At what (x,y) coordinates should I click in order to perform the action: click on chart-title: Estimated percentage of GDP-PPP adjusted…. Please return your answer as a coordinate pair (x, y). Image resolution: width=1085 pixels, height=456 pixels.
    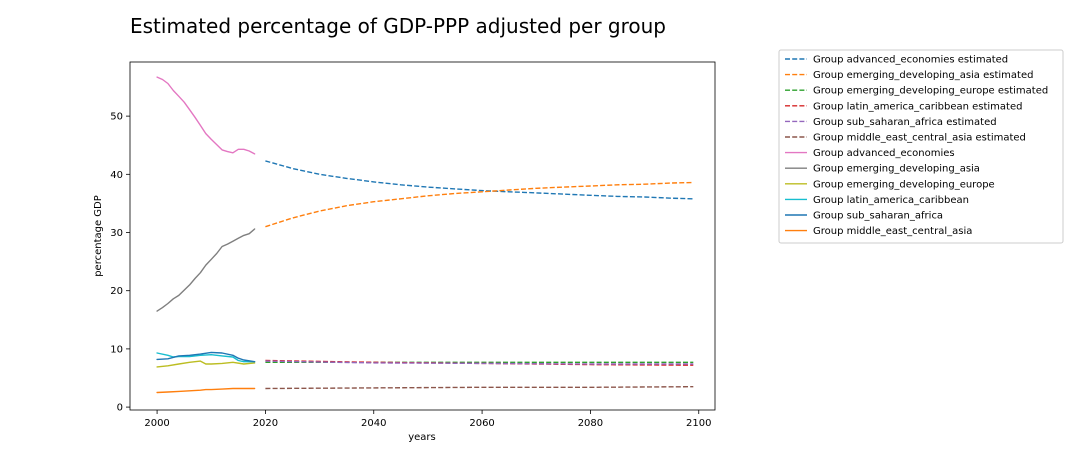
    Looking at the image, I should click on (398, 26).